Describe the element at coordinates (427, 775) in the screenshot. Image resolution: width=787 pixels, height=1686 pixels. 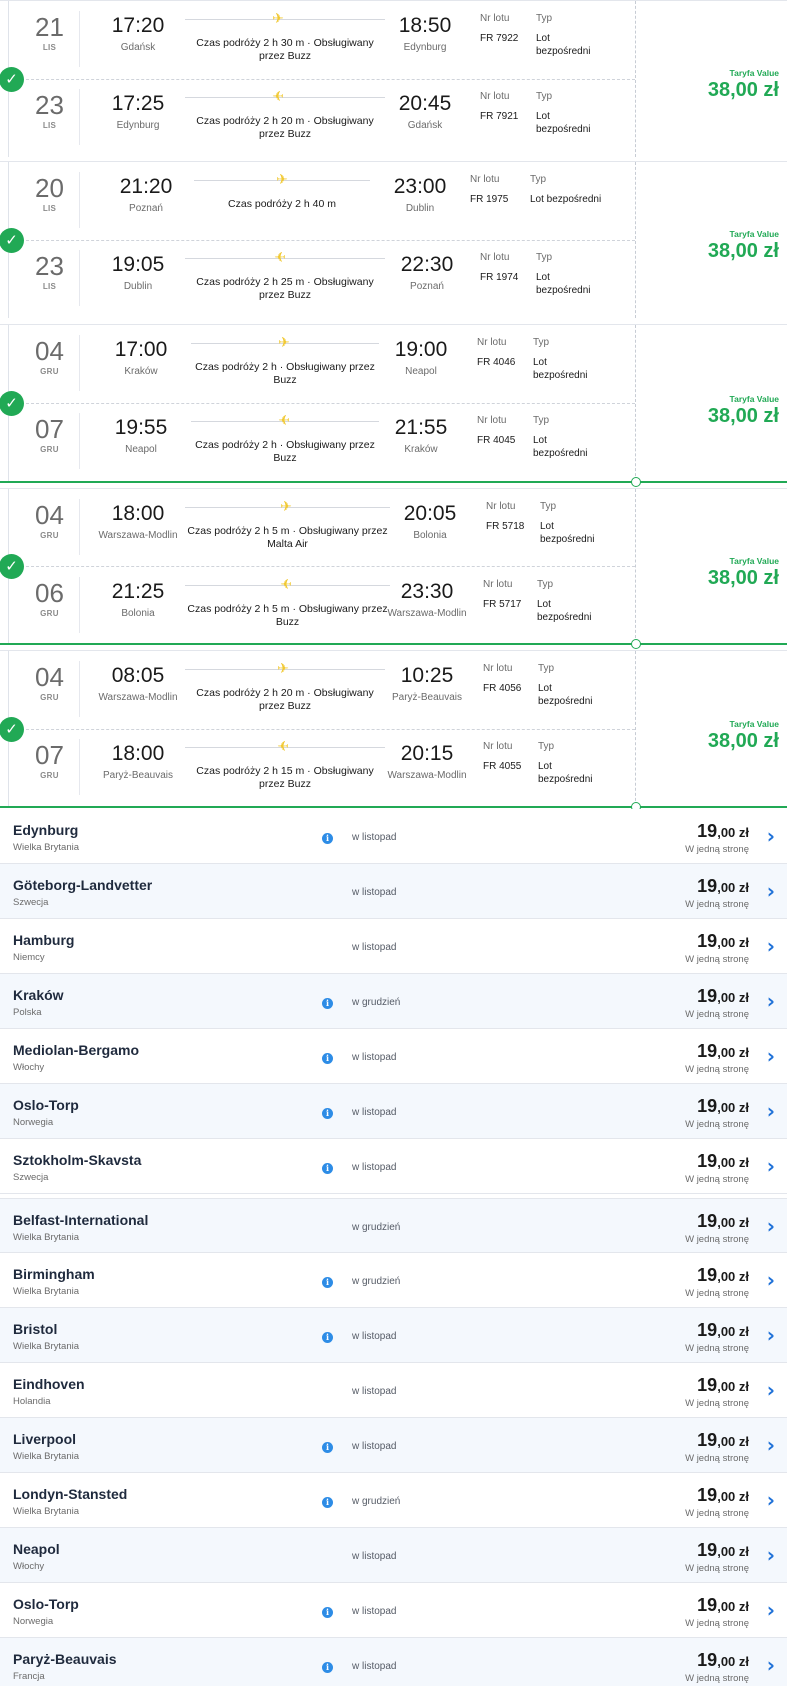
I see `arrival-city: Warszawa-Modlin` at that location.